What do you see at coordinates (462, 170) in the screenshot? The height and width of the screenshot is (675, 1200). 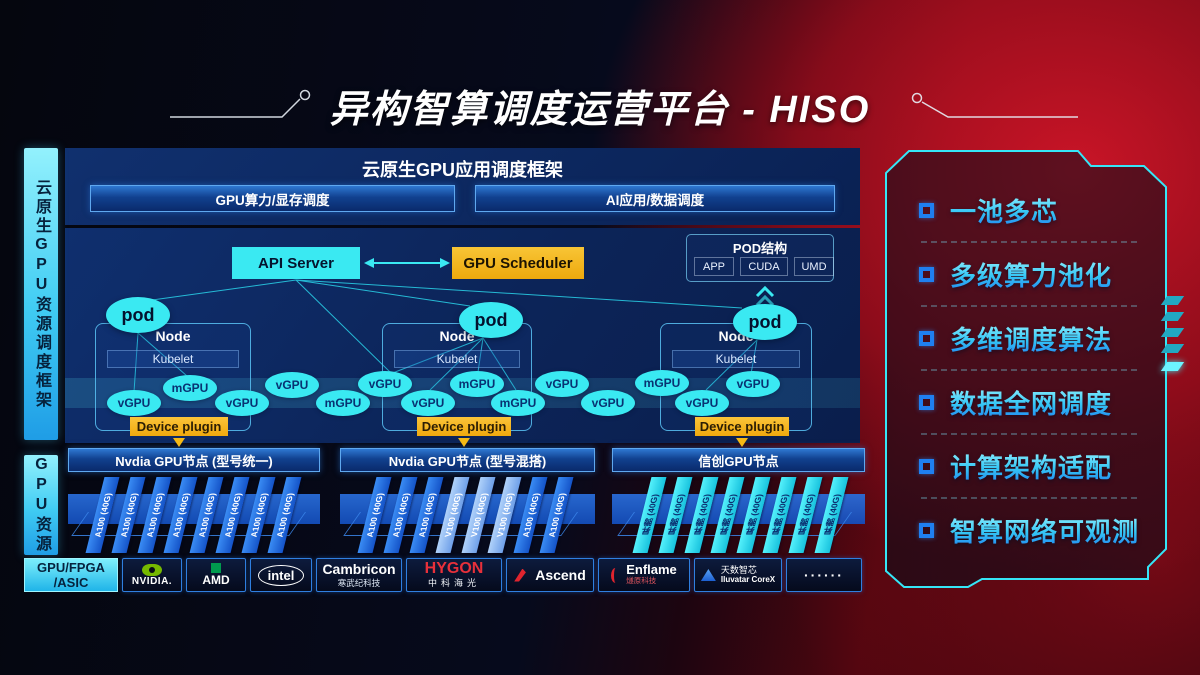 I see `scheduling-panel-title: 云原生GPU应用调度框架` at bounding box center [462, 170].